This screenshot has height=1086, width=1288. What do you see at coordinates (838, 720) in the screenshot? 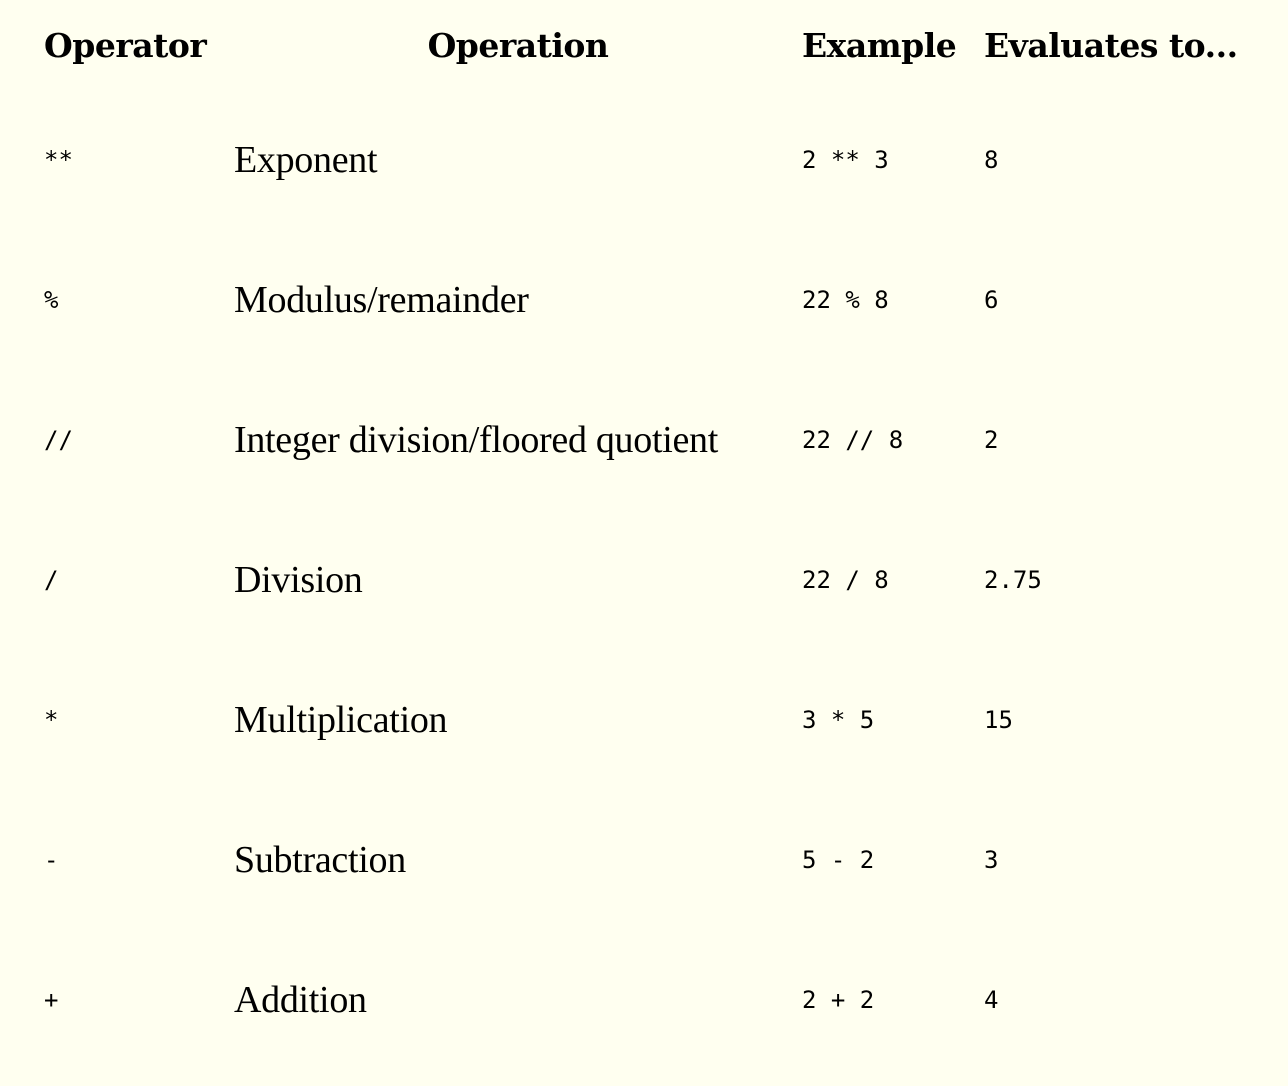
I see `example-cell: 3 * 5` at bounding box center [838, 720].